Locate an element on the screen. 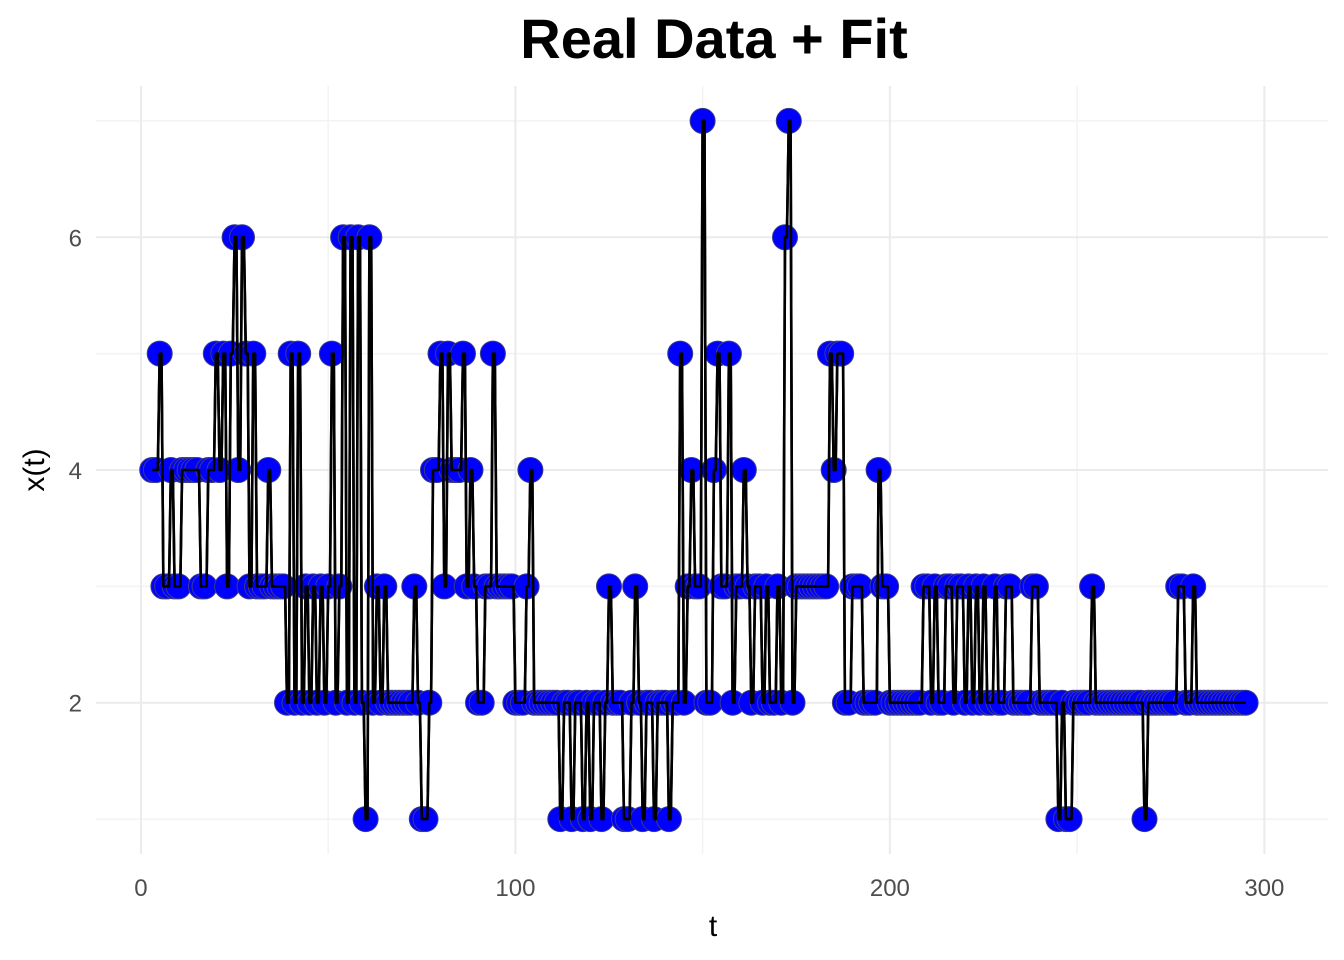 The width and height of the screenshot is (1344, 960). y-tick-label: 2 is located at coordinates (75, 704).